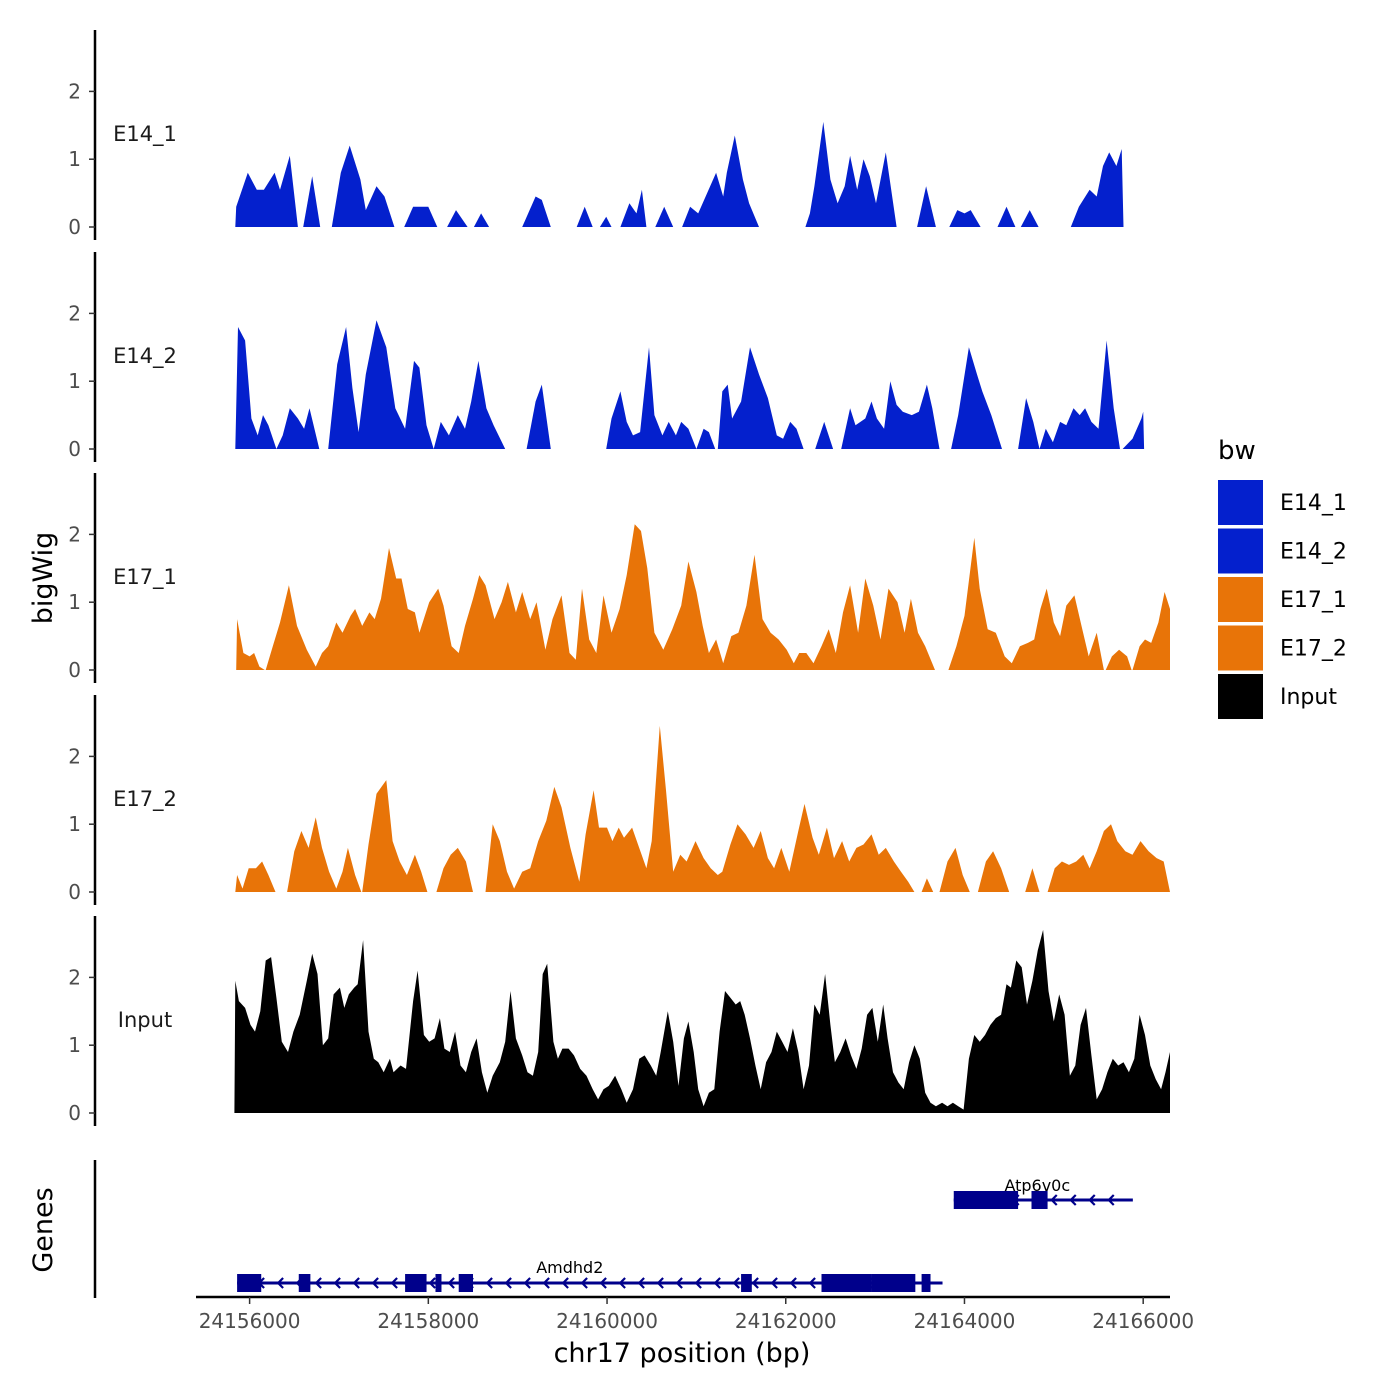  I want to click on track-Input: 0 1 2 Input, so click(619, 1021).